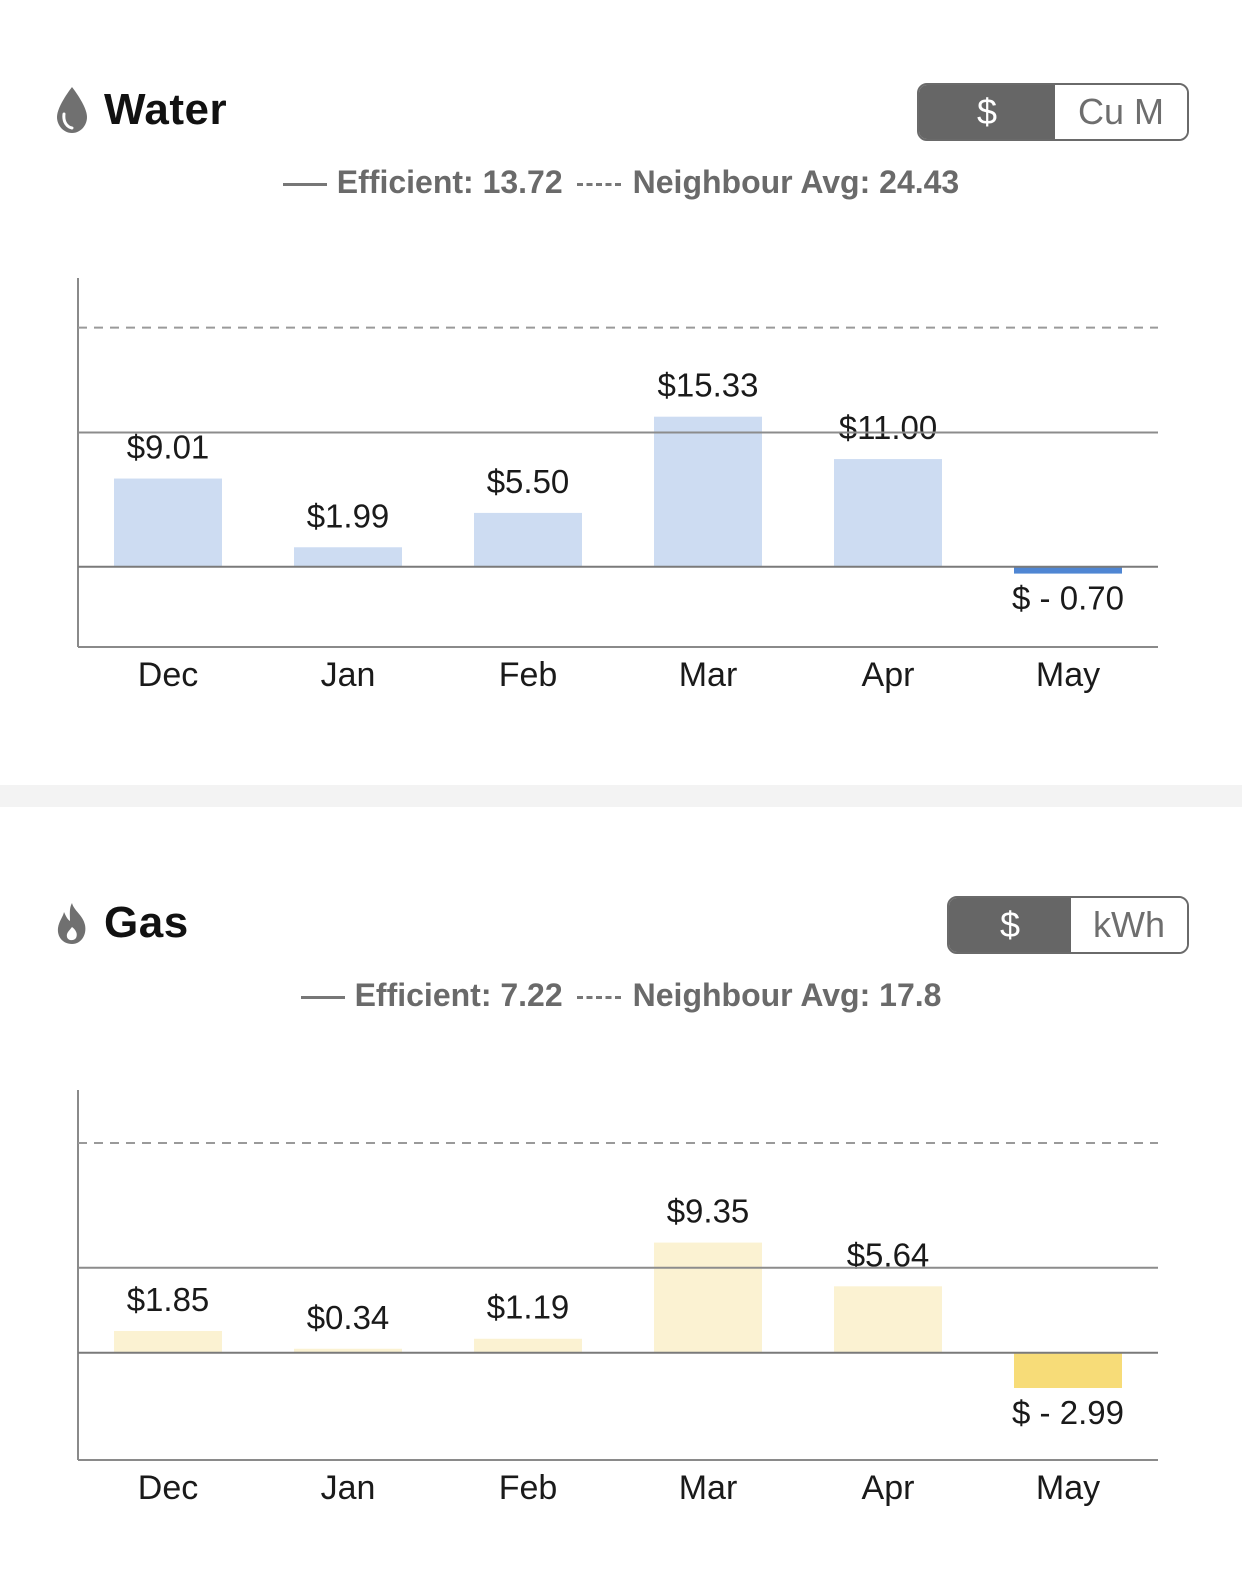 The width and height of the screenshot is (1242, 1574). Describe the element at coordinates (621, 182) in the screenshot. I see `water-legend: Efficient: 13.72 Neighbour Avg: 24.43` at that location.